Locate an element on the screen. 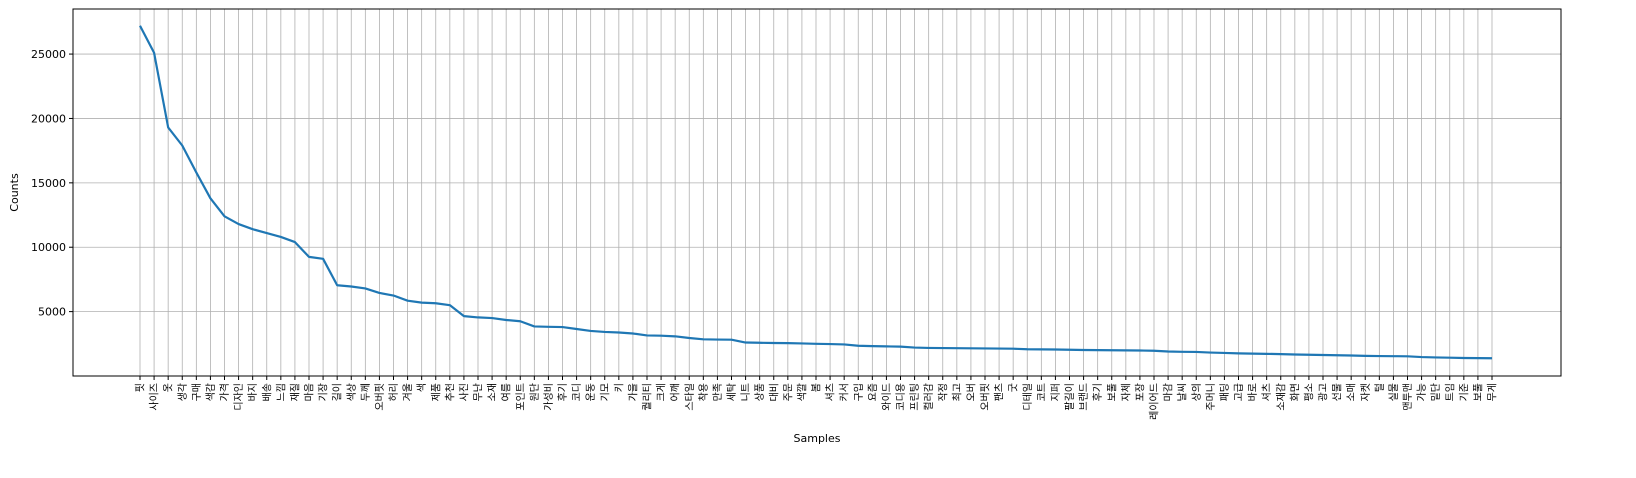  x-tick-label: 팔길이 is located at coordinates (1069, 397).